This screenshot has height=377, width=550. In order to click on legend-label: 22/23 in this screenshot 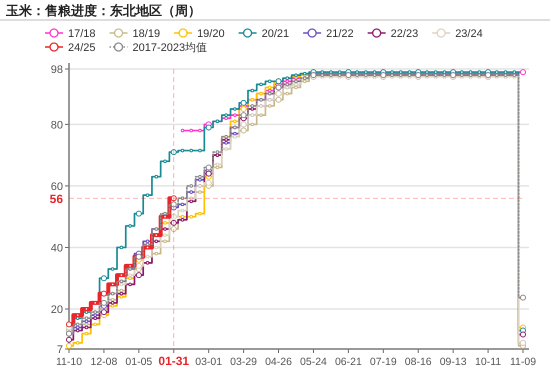, I will do `click(404, 34)`.